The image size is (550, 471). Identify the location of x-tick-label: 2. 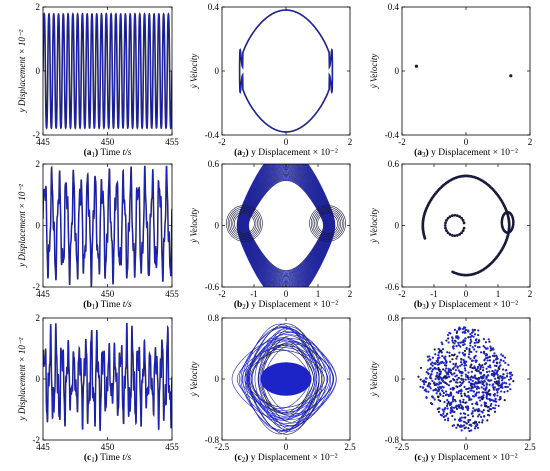
(530, 142).